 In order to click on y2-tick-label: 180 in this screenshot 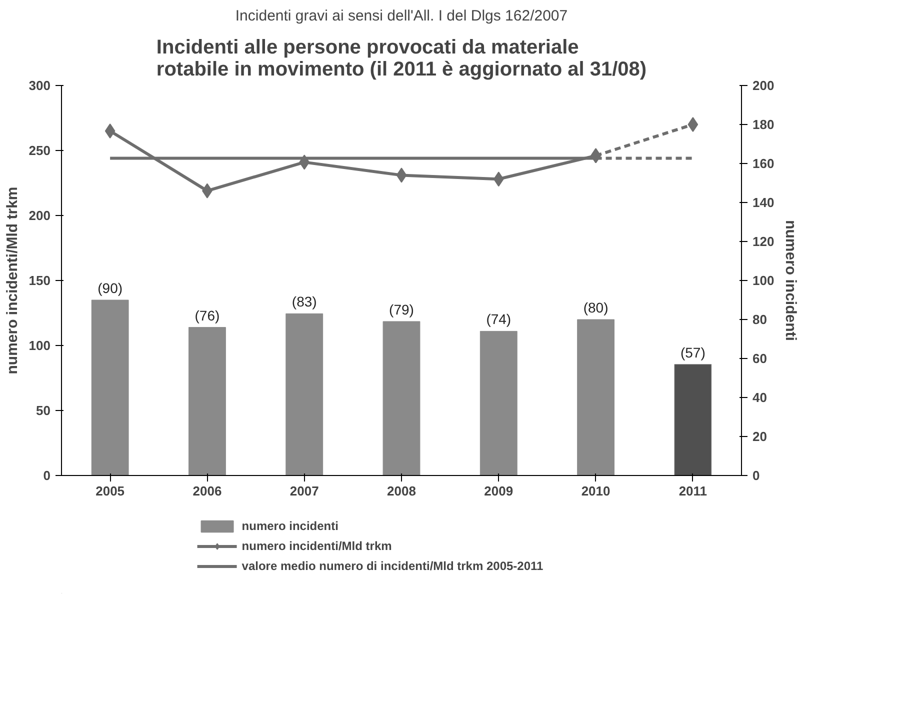, I will do `click(763, 124)`.